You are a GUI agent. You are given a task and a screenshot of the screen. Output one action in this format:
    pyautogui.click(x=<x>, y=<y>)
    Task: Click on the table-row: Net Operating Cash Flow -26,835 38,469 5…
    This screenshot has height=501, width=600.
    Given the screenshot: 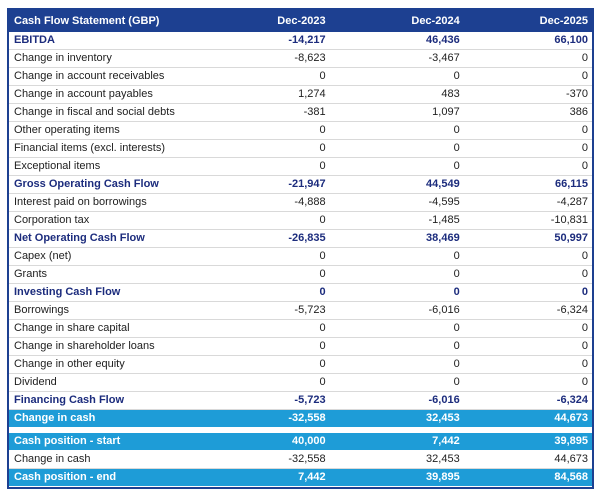 What is the action you would take?
    pyautogui.click(x=300, y=239)
    